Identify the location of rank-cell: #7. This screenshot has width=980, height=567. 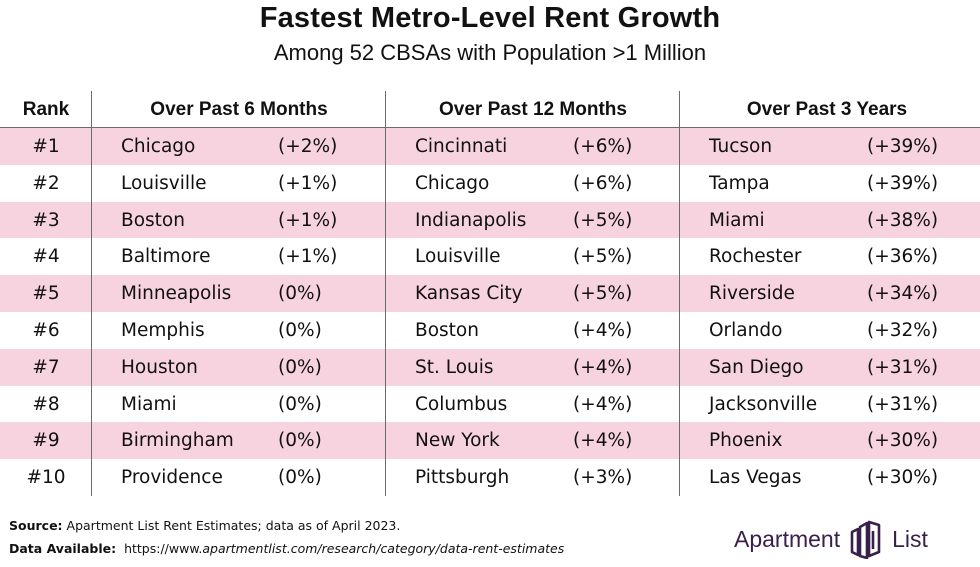
(46, 367).